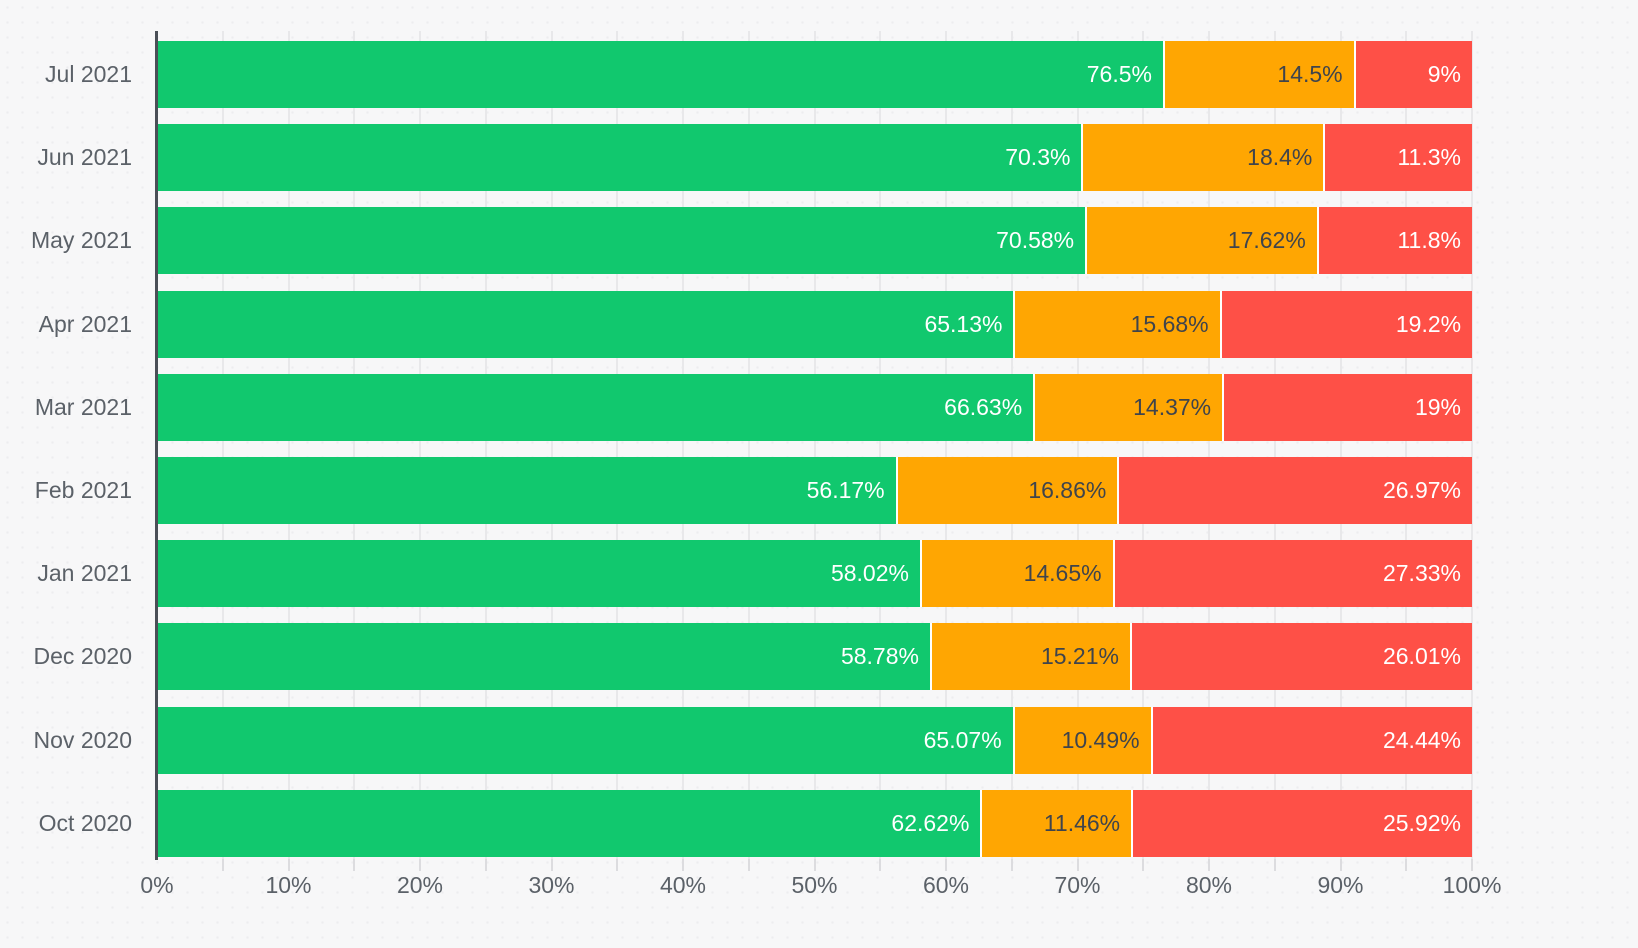 Image resolution: width=1638 pixels, height=948 pixels. What do you see at coordinates (1437, 406) in the screenshot?
I see `bar-value-label: 19%` at bounding box center [1437, 406].